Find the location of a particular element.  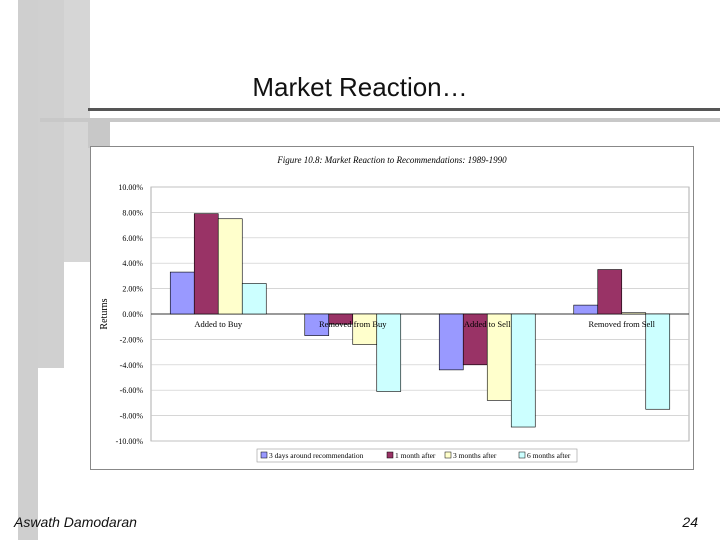

legend-label: 1 month after is located at coordinates (415, 455).